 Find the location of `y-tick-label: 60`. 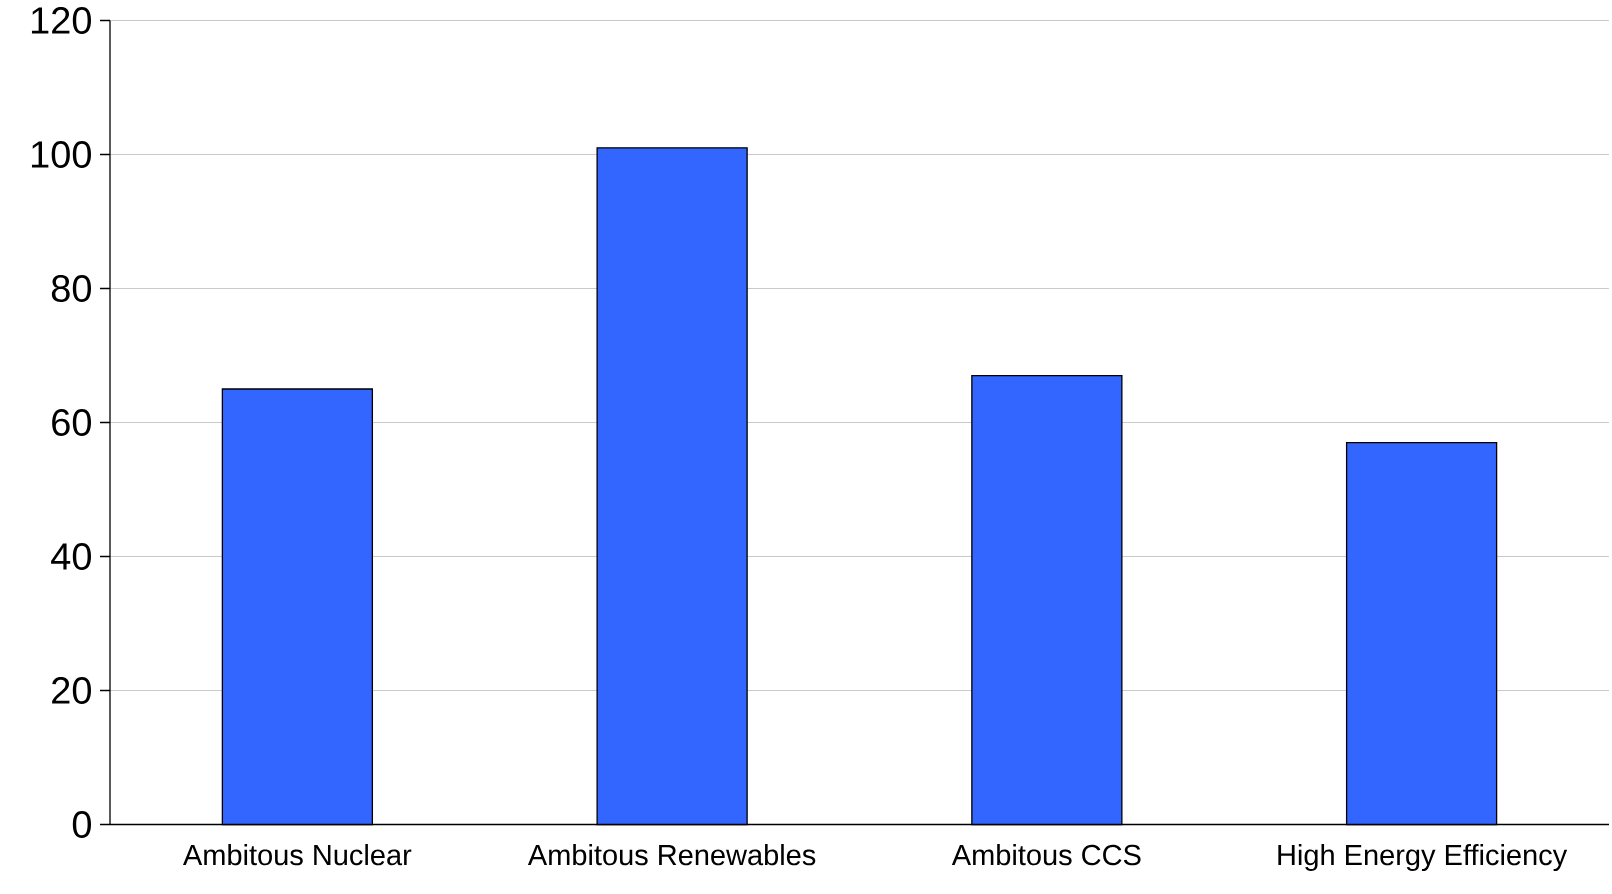

y-tick-label: 60 is located at coordinates (71, 422).